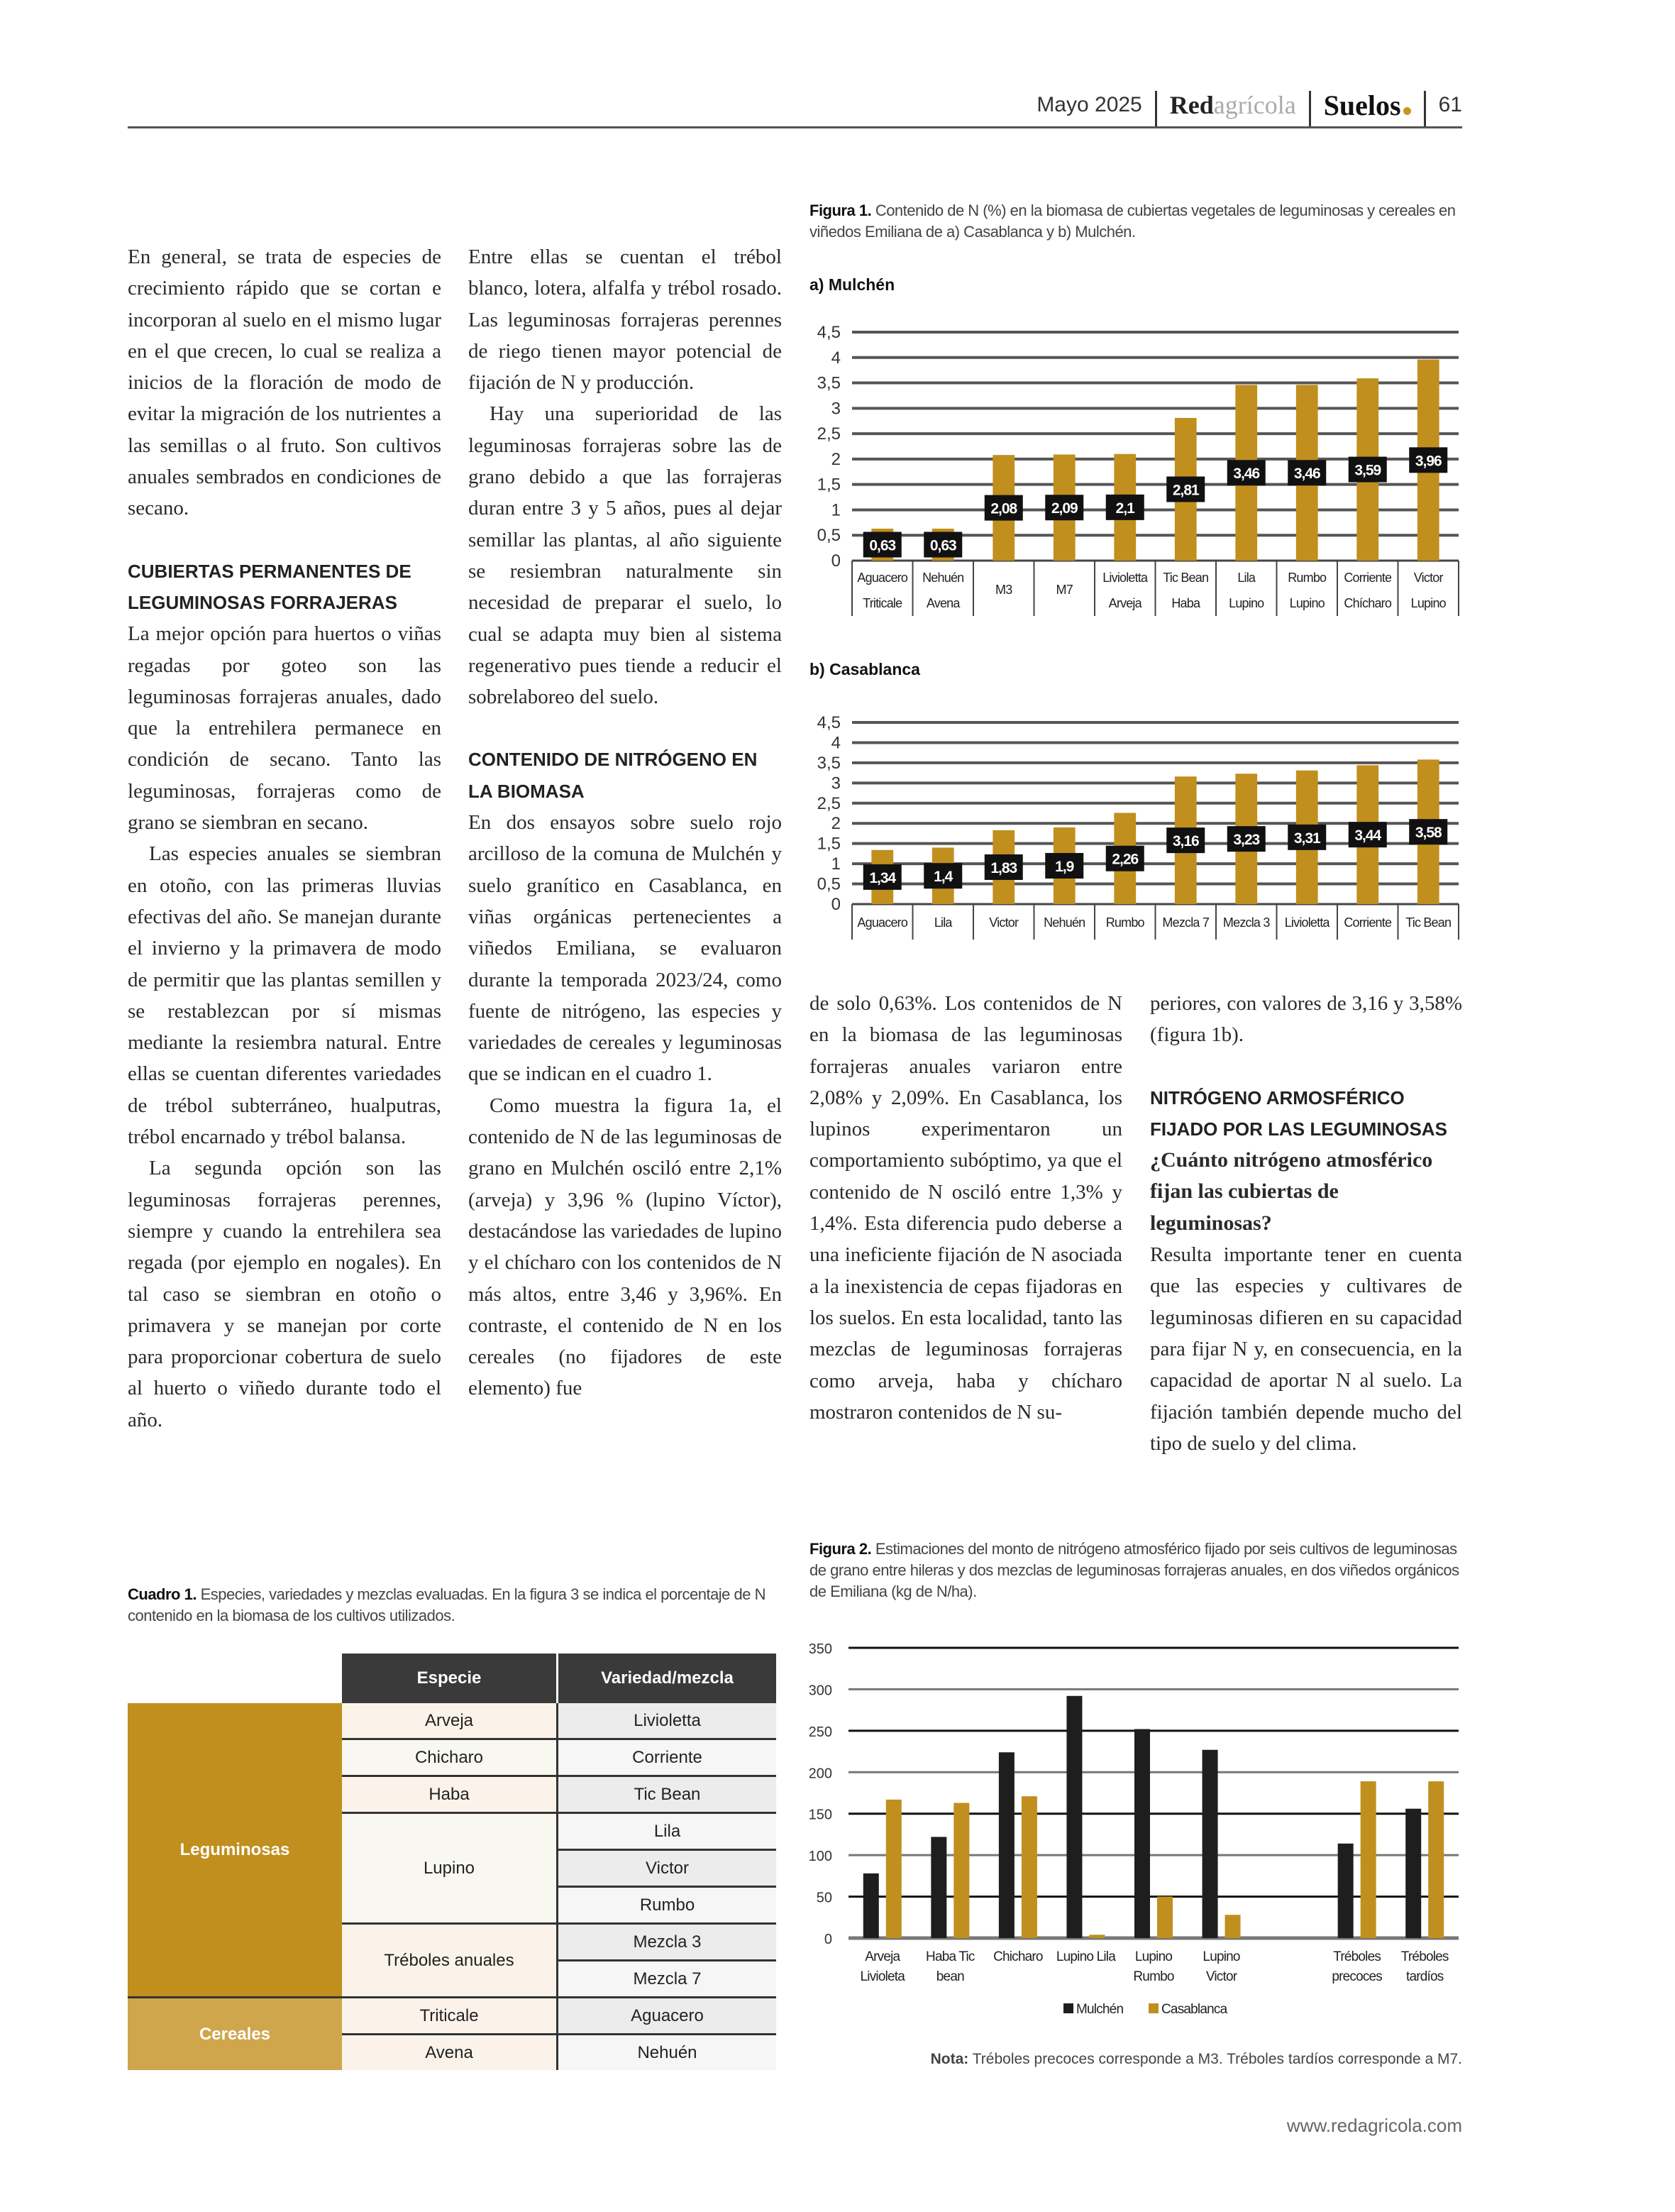  Describe the element at coordinates (836, 824) in the screenshot. I see `y-tick-label: 2` at that location.